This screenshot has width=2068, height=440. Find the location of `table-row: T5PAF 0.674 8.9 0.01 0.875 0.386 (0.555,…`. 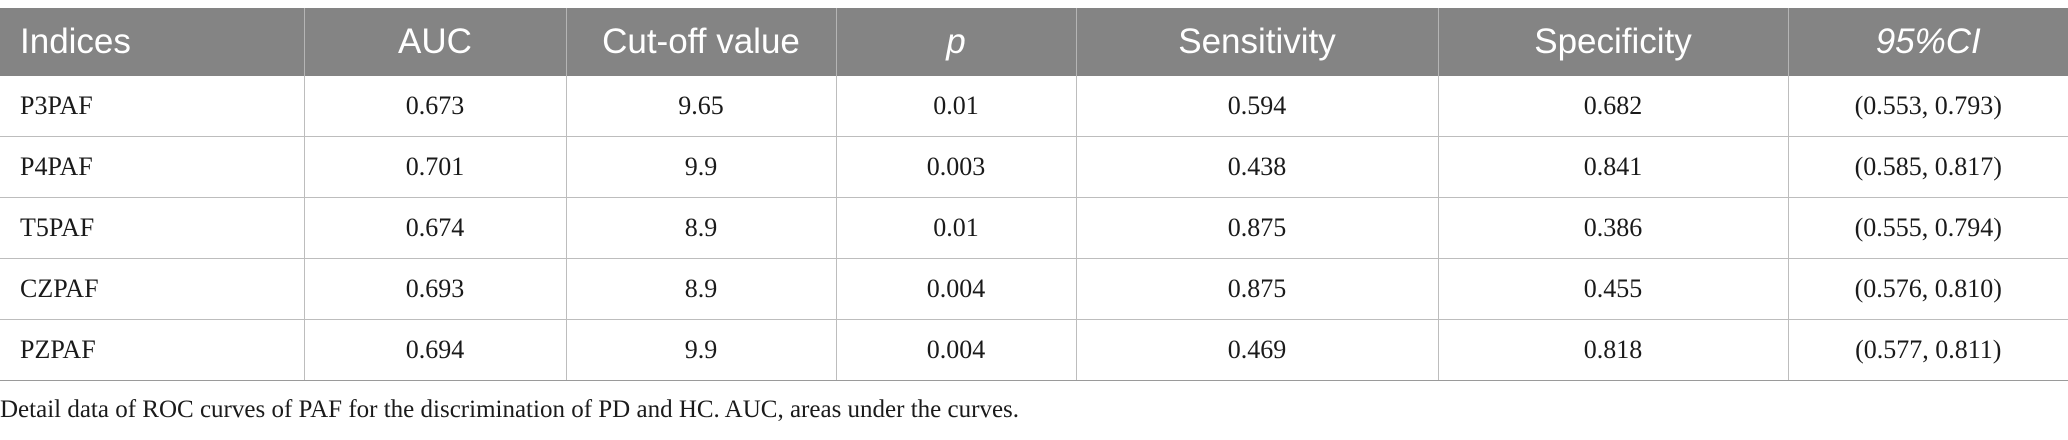

table-row: T5PAF 0.674 8.9 0.01 0.875 0.386 (0.555,… is located at coordinates (1034, 228).